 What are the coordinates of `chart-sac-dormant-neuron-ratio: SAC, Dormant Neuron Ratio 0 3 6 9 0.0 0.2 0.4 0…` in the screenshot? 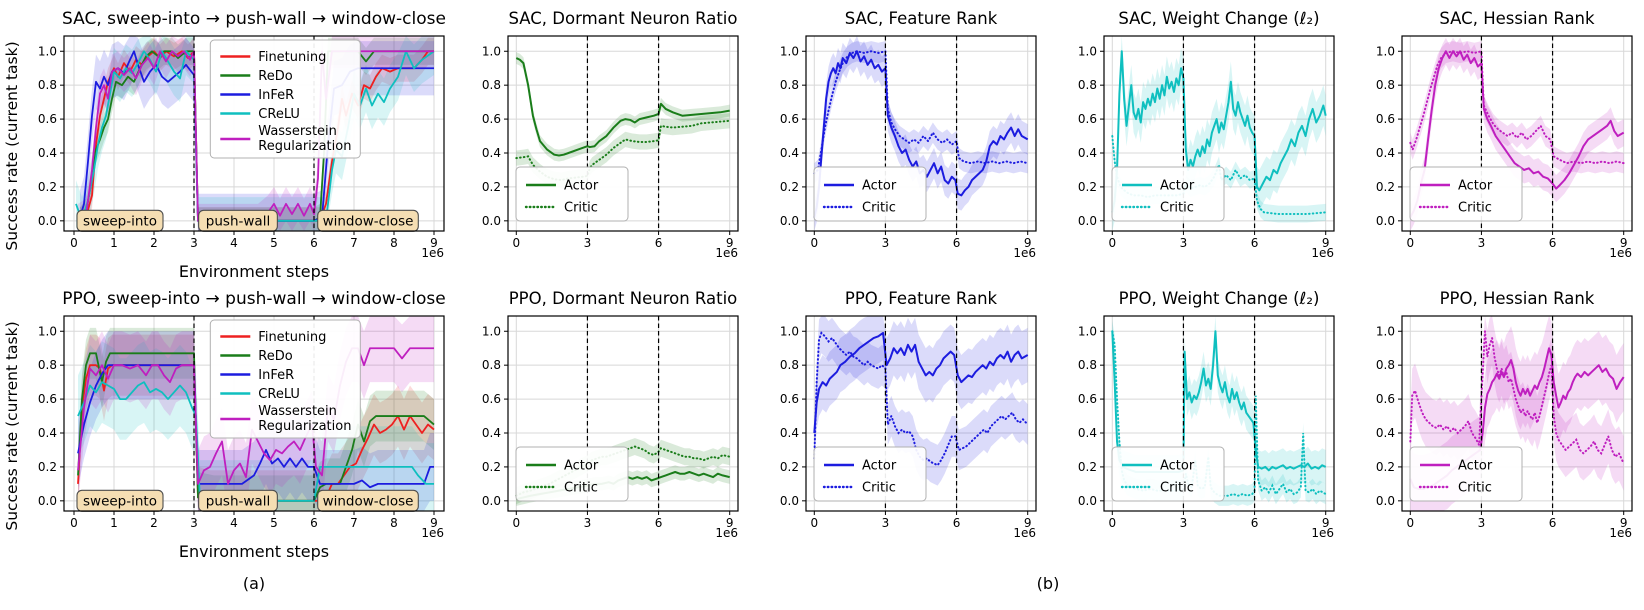 It's located at (609, 146).